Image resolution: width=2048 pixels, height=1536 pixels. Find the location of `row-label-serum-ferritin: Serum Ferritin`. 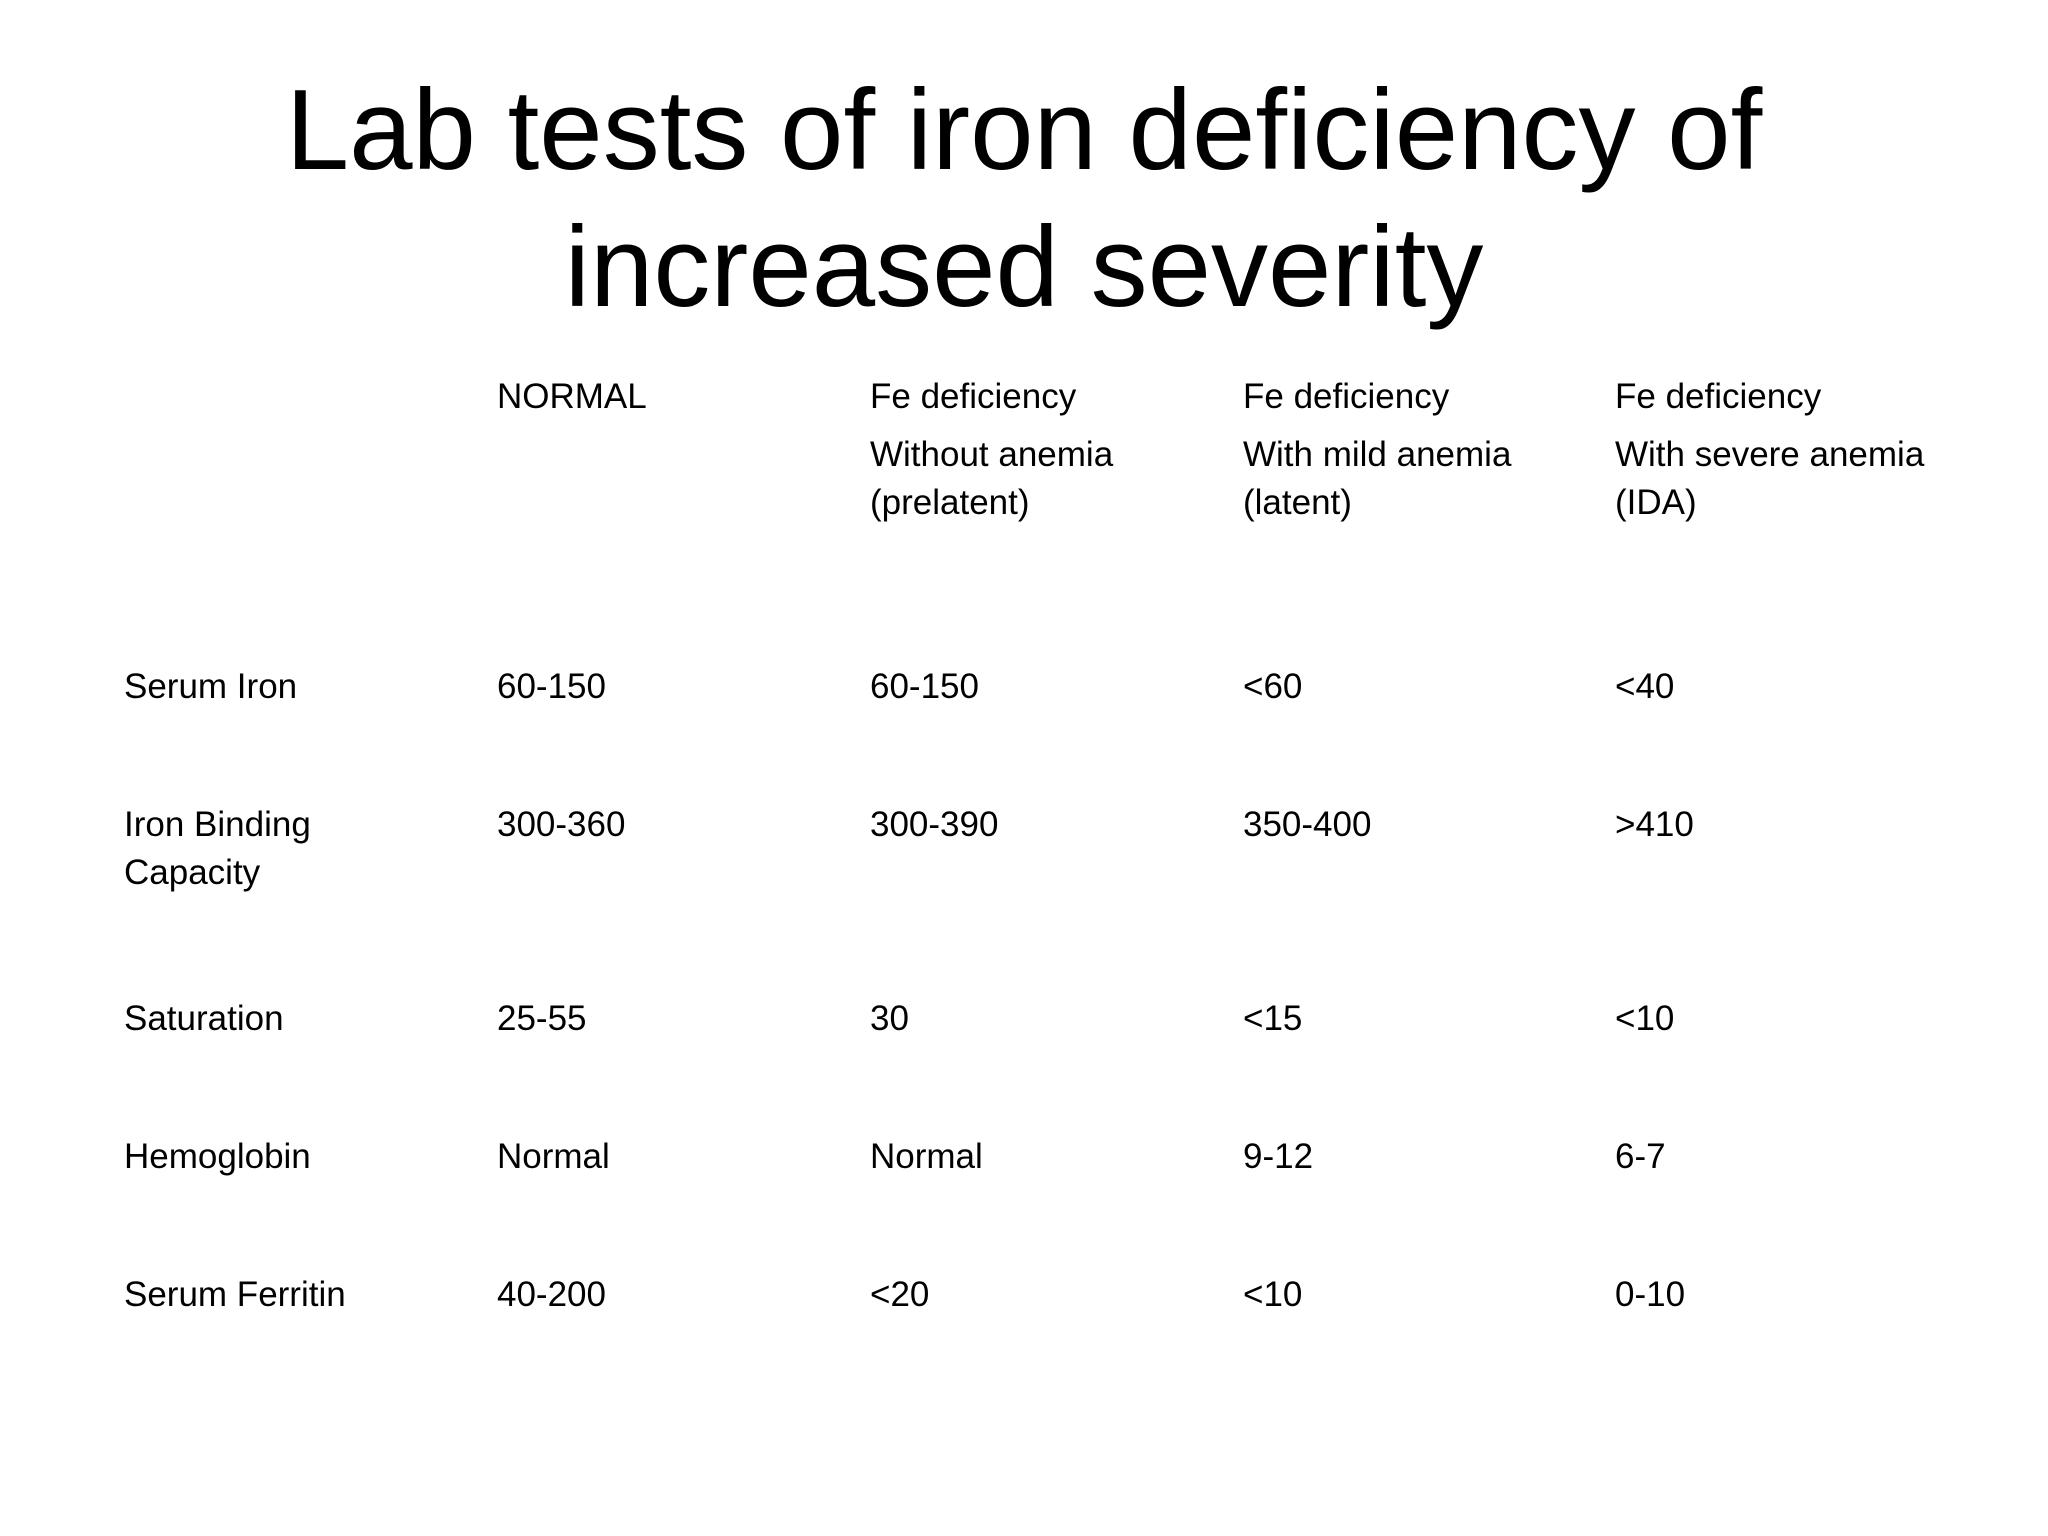

row-label-serum-ferritin: Serum Ferritin is located at coordinates (235, 1295).